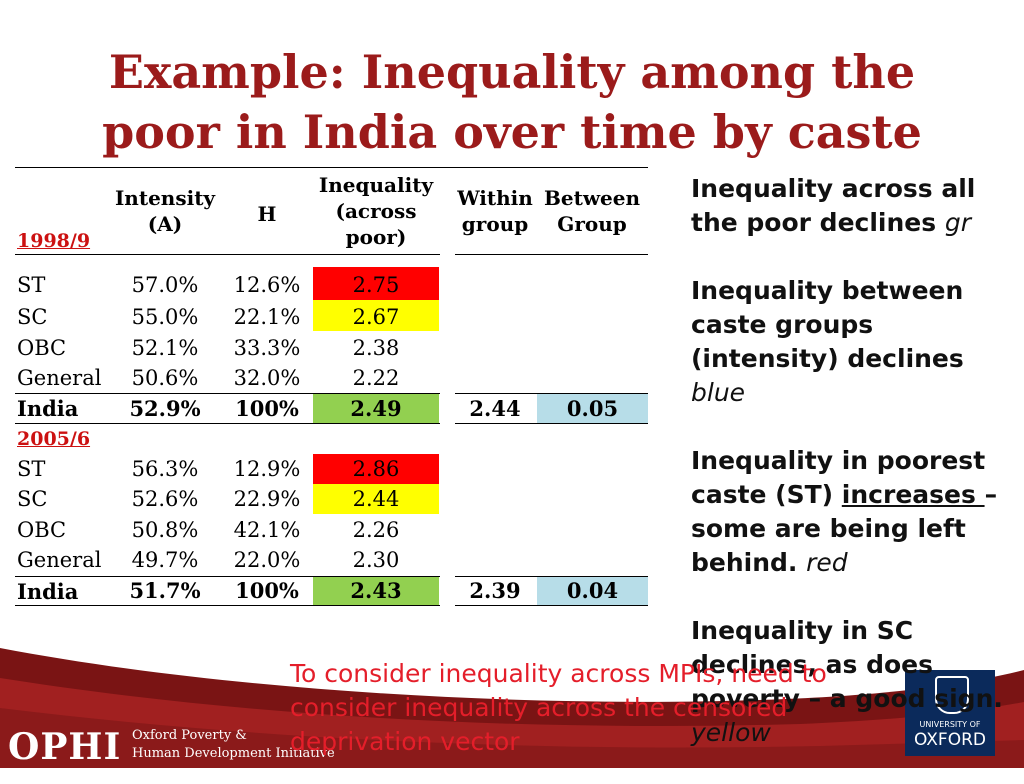  Describe the element at coordinates (376, 499) in the screenshot. I see `highlight-sc-2005` at that location.